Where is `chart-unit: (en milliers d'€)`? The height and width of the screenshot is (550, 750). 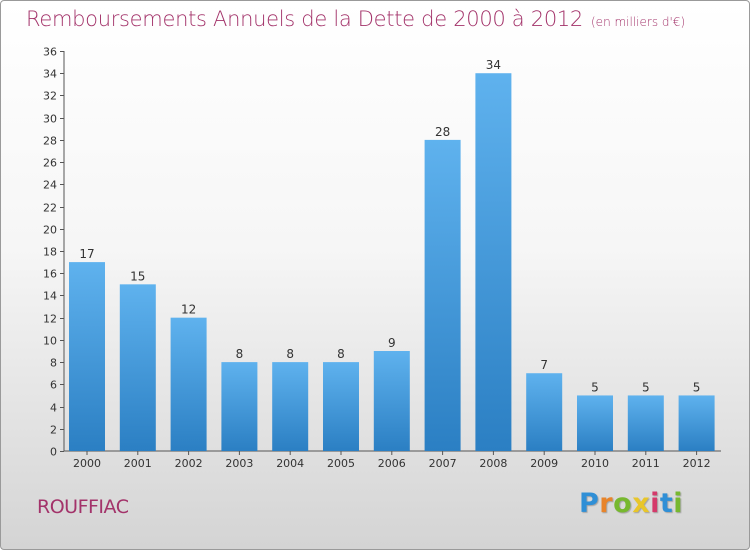
chart-unit: (en milliers d'€) is located at coordinates (638, 22).